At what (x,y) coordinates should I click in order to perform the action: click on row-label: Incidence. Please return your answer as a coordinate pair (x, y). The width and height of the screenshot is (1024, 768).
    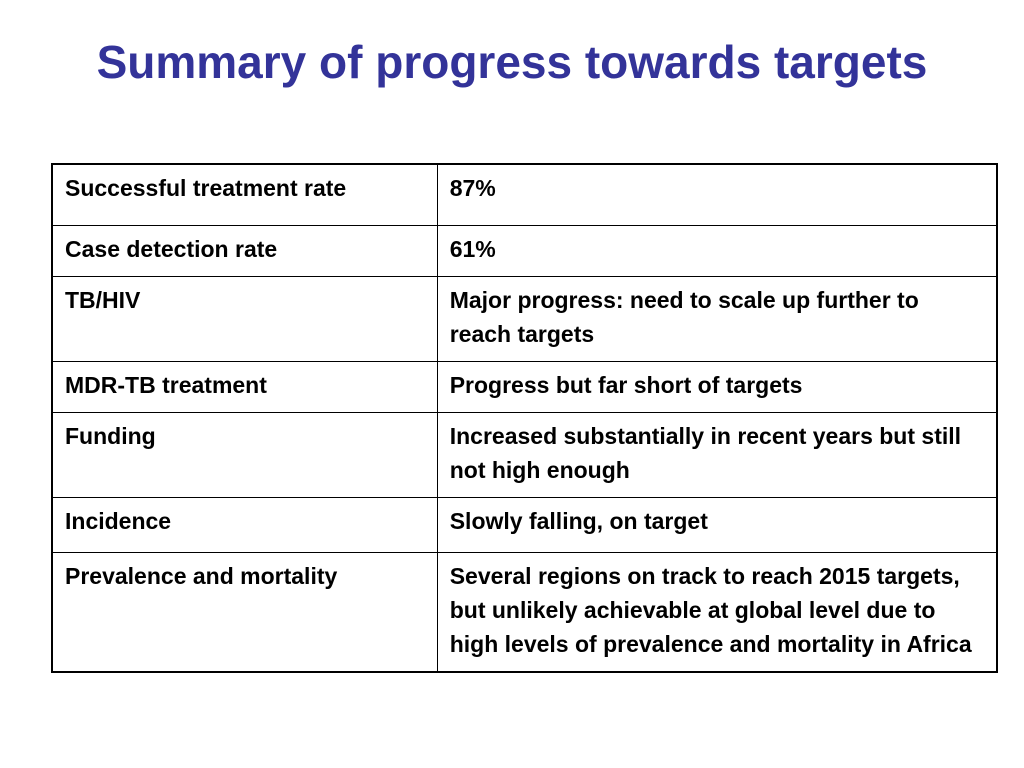
    Looking at the image, I should click on (244, 525).